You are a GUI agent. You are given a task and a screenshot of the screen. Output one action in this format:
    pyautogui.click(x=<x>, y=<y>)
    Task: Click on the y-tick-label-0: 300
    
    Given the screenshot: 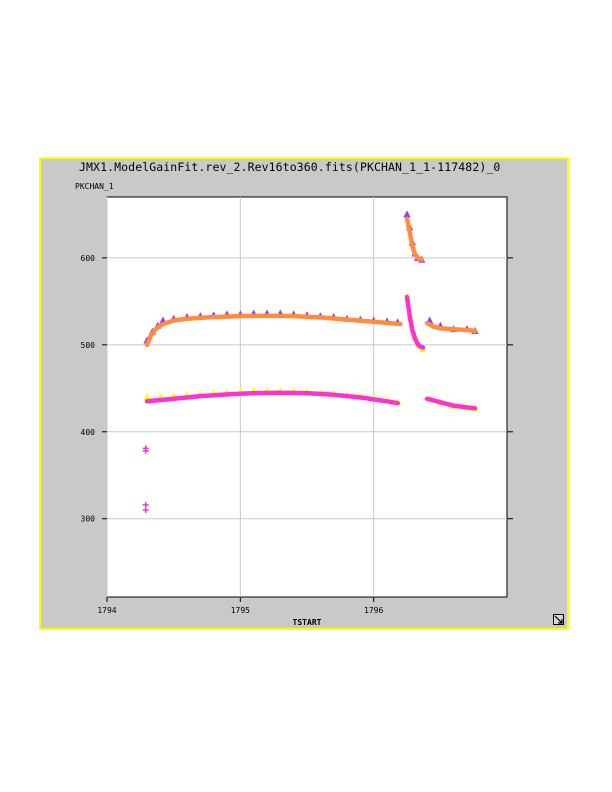 What is the action you would take?
    pyautogui.click(x=88, y=519)
    